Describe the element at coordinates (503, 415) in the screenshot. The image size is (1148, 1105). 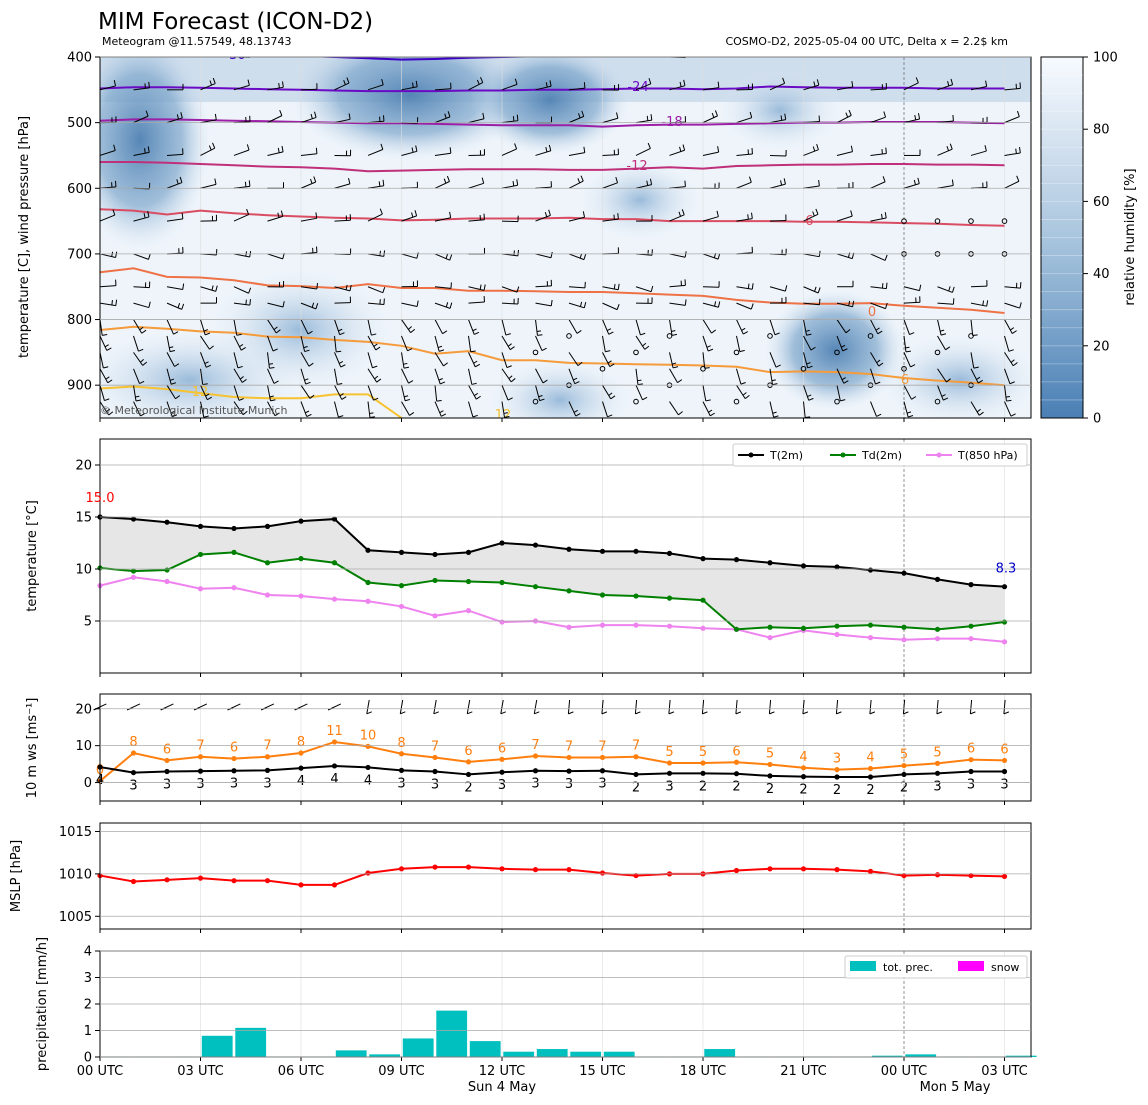
I see `isotherm-label: 12` at that location.